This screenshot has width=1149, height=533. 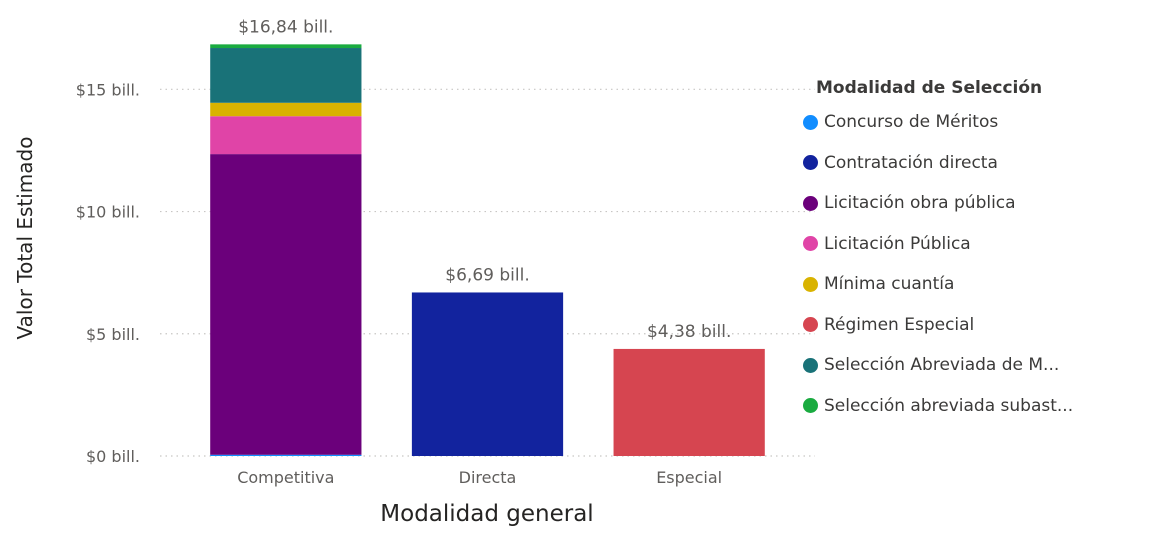 I want to click on legend-label: Licitación Pública, so click(x=897, y=243).